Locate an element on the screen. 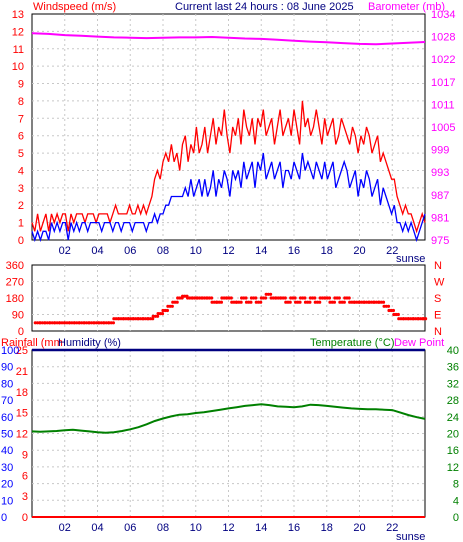  humidity-tick-label: 50 is located at coordinates (7, 435).